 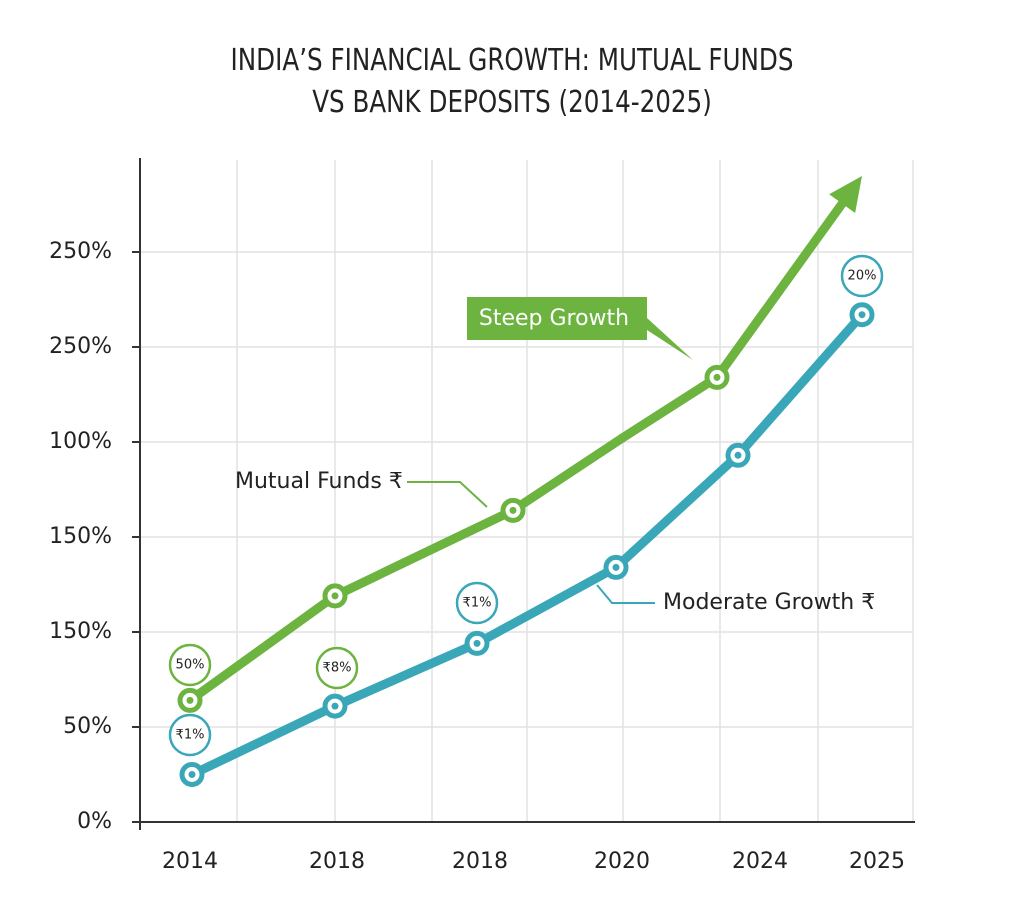 I want to click on bubble-label: 50%, so click(x=190, y=665).